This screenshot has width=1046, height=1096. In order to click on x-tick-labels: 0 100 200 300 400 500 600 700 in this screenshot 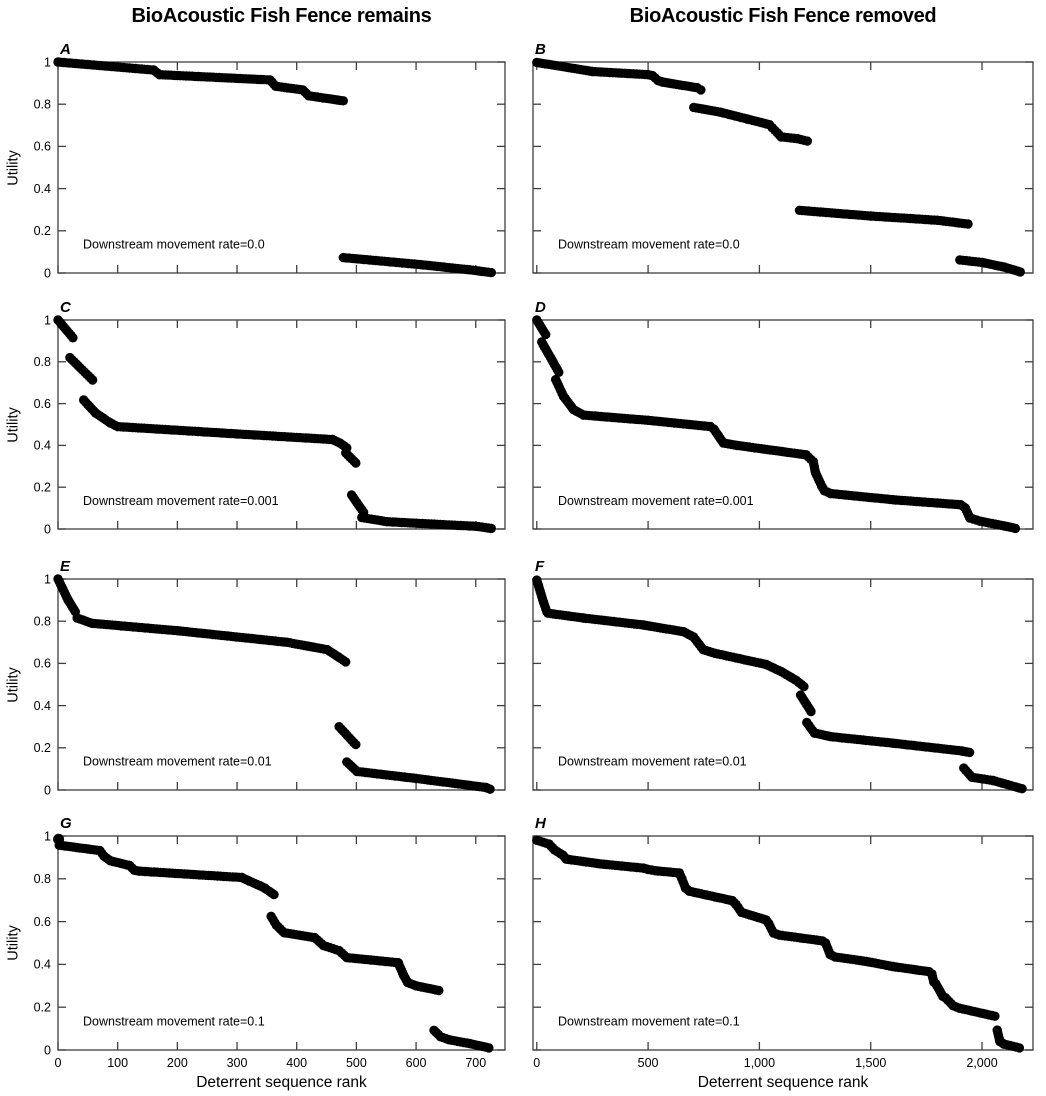, I will do `click(271, 1063)`.